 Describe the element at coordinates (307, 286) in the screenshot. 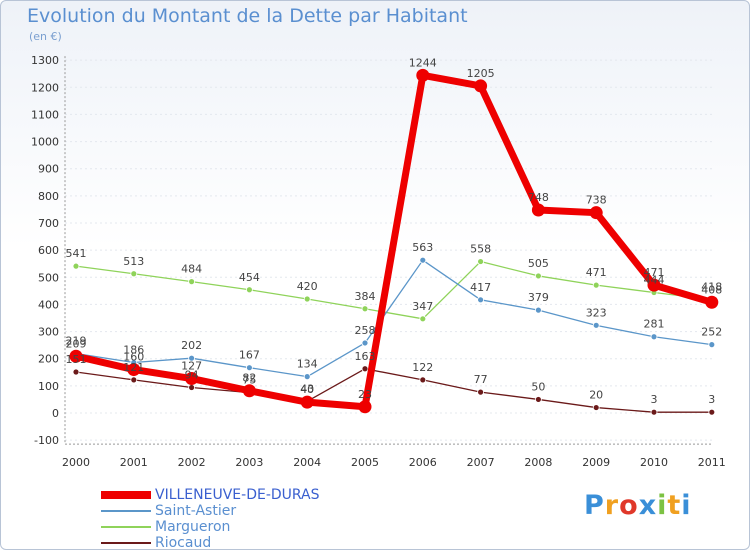

I see `data-label: 420` at that location.